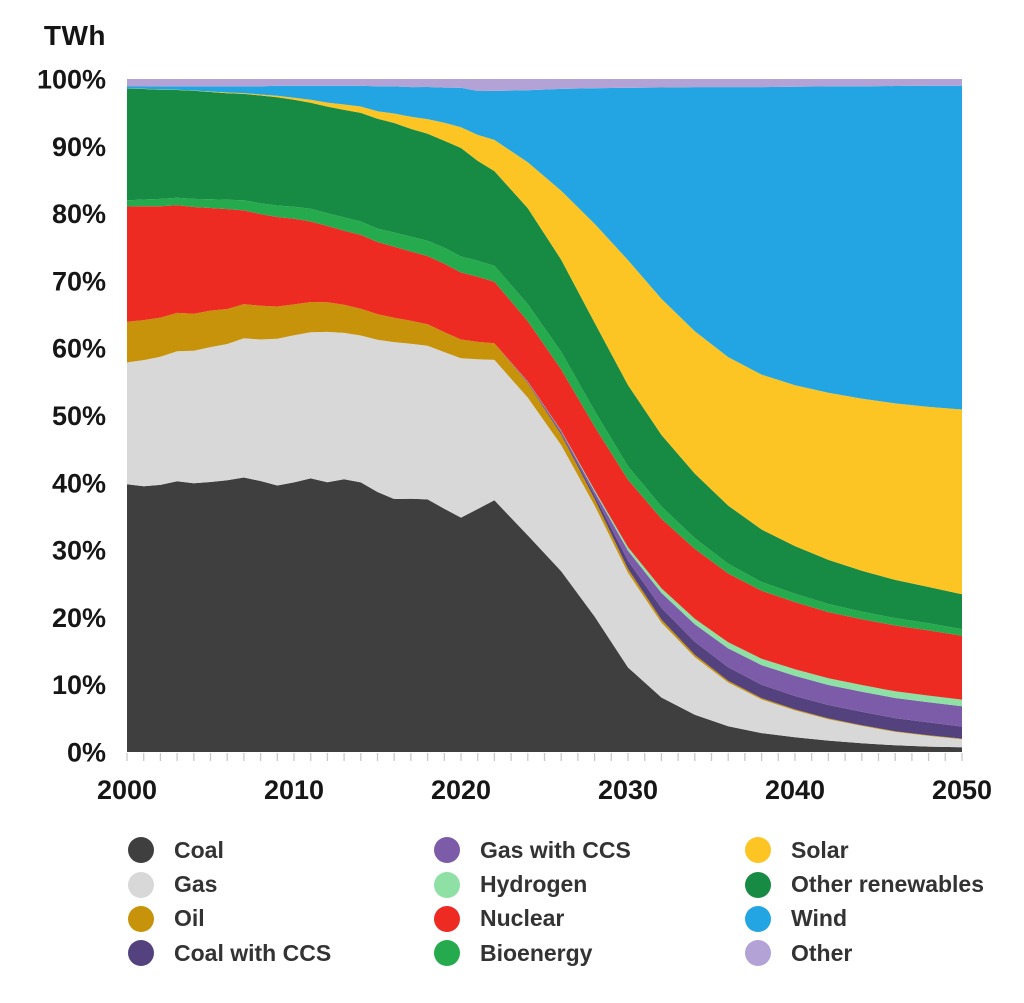 The height and width of the screenshot is (1003, 1024). Describe the element at coordinates (79, 214) in the screenshot. I see `y-axis-label-80: 80%` at that location.